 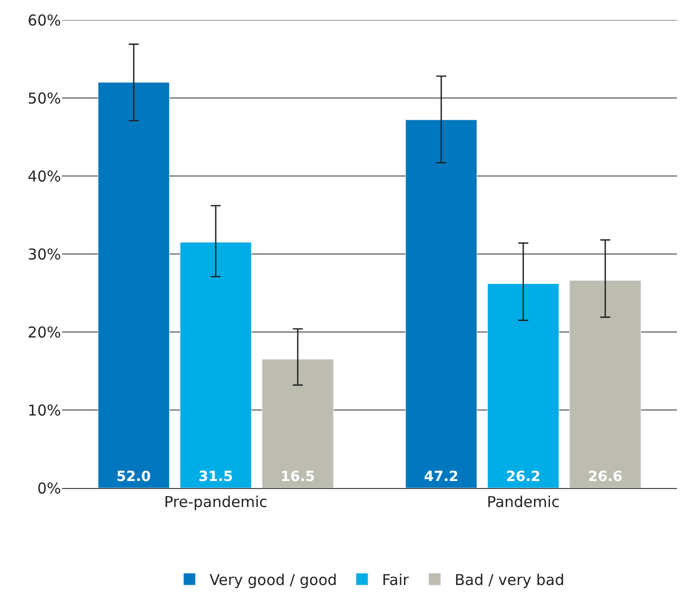 I want to click on data-label: 16.5, so click(x=298, y=477).